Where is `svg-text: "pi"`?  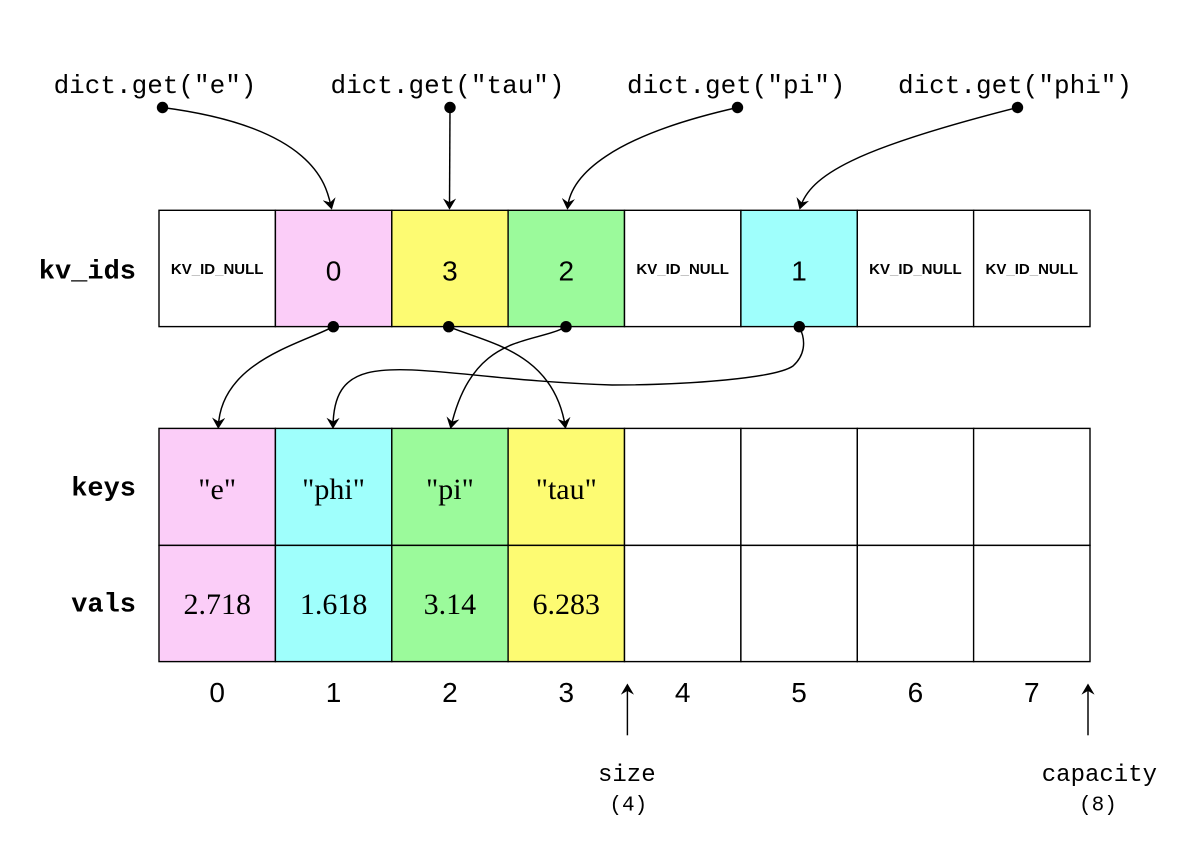 svg-text: "pi" is located at coordinates (450, 489).